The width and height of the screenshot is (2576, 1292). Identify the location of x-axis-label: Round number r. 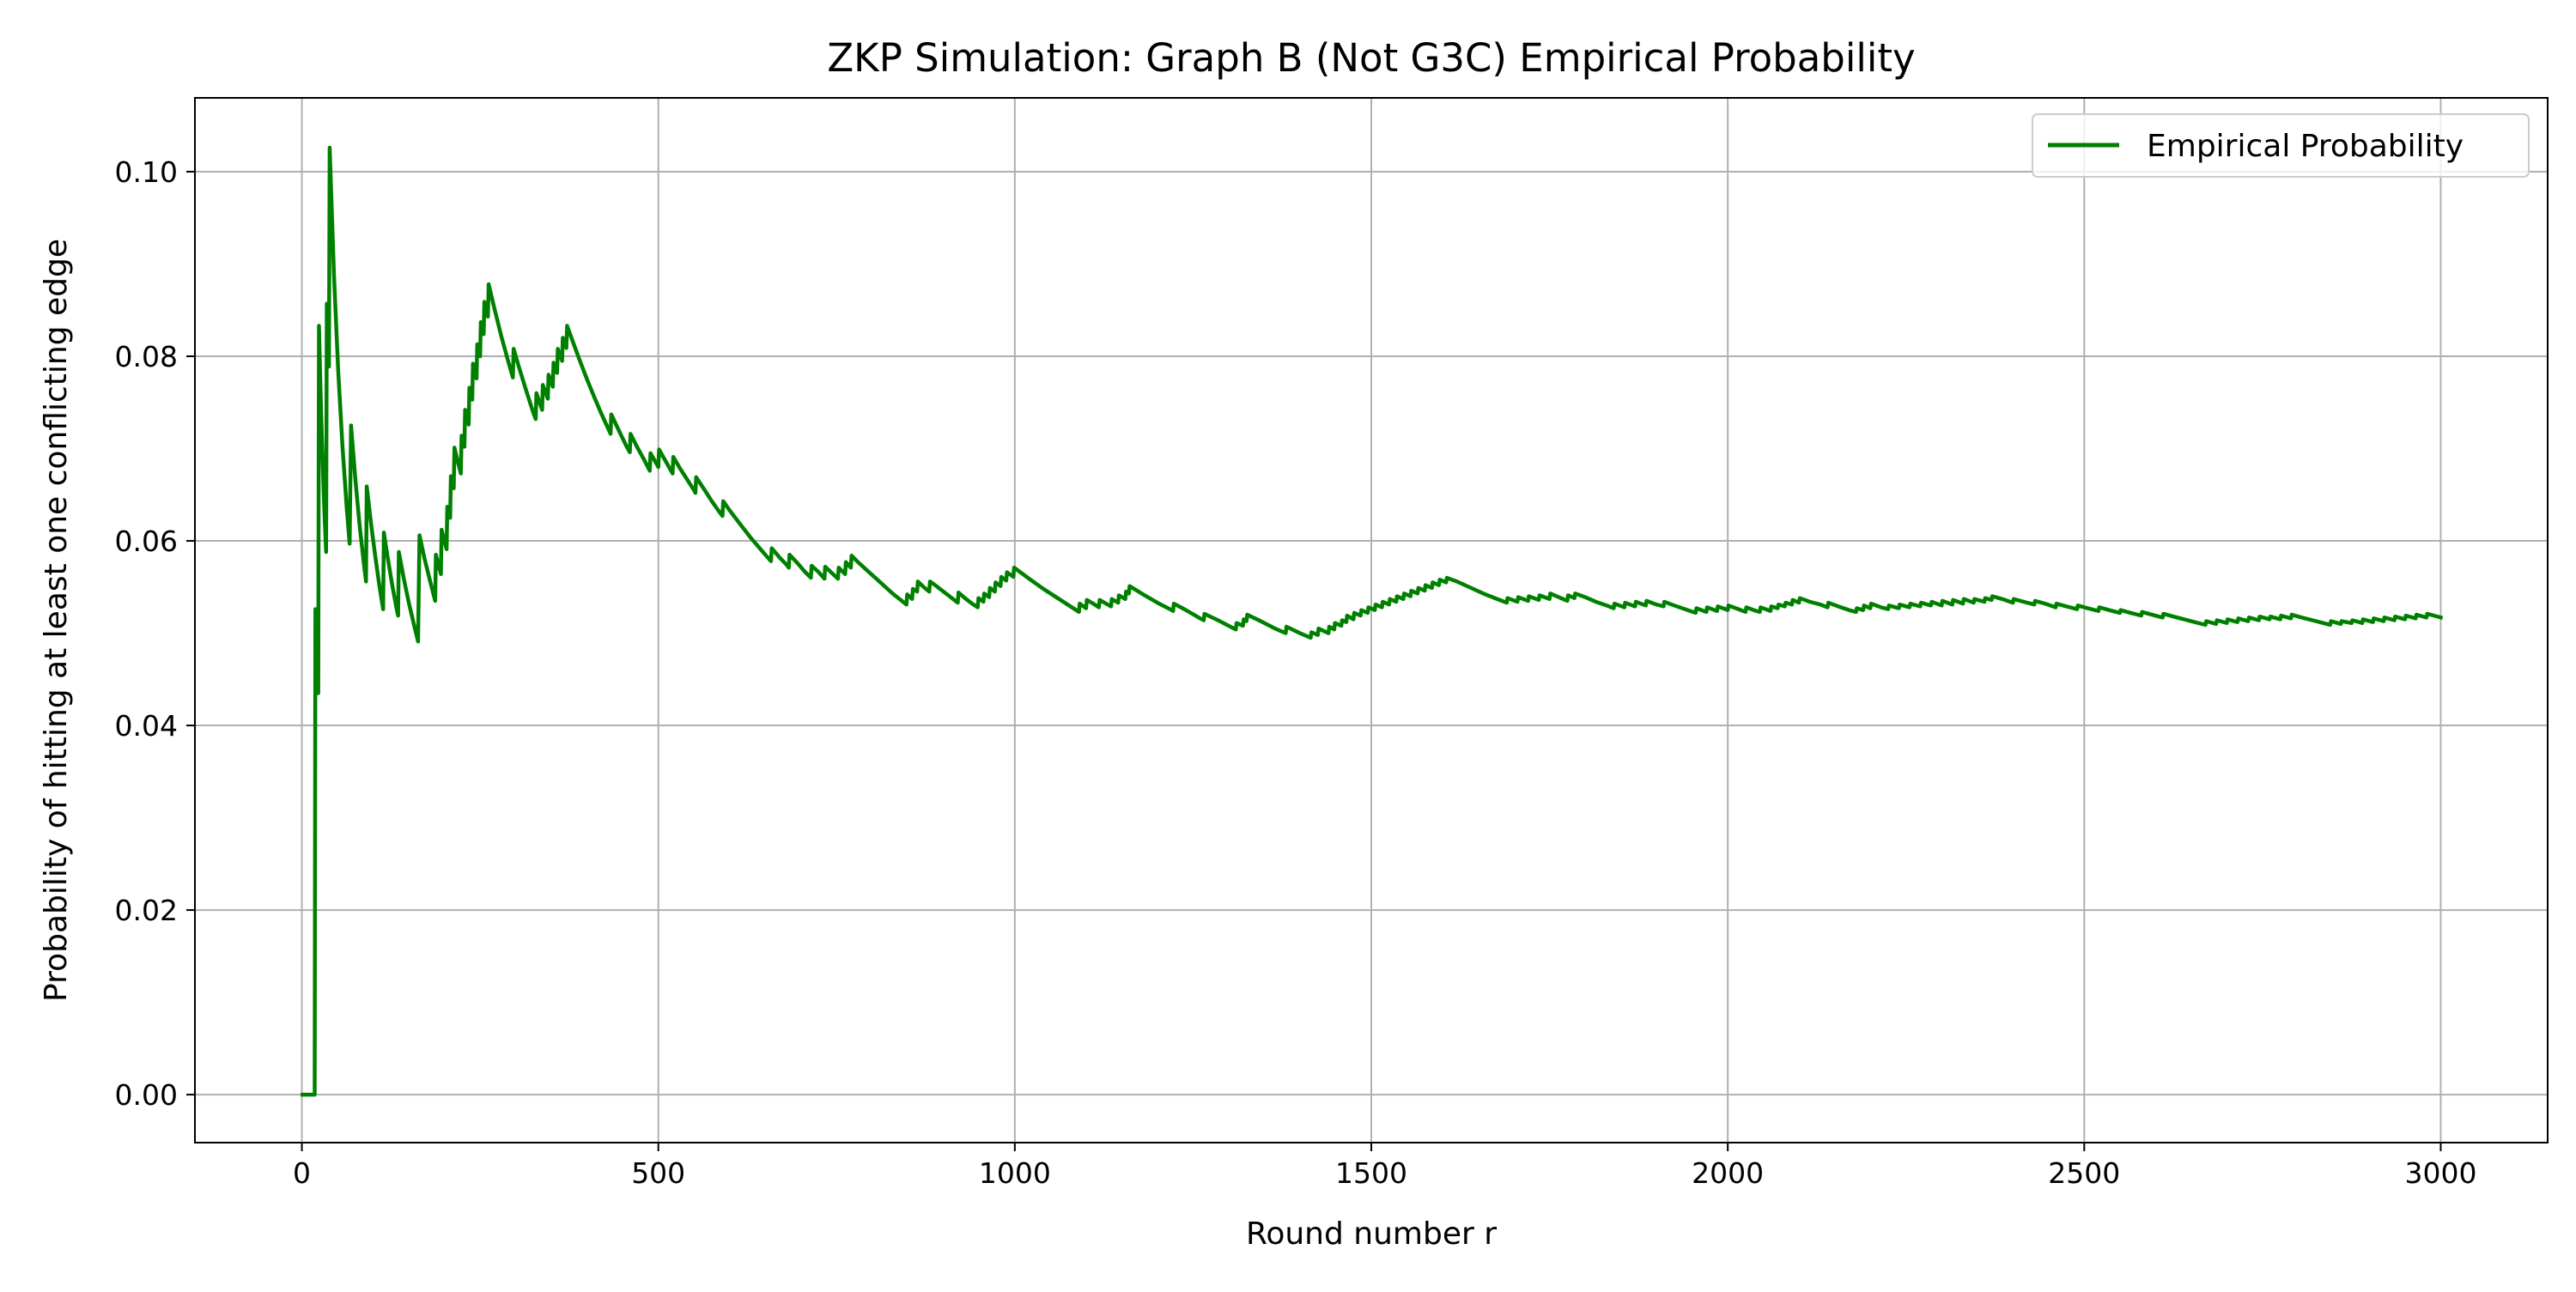
(1371, 1234).